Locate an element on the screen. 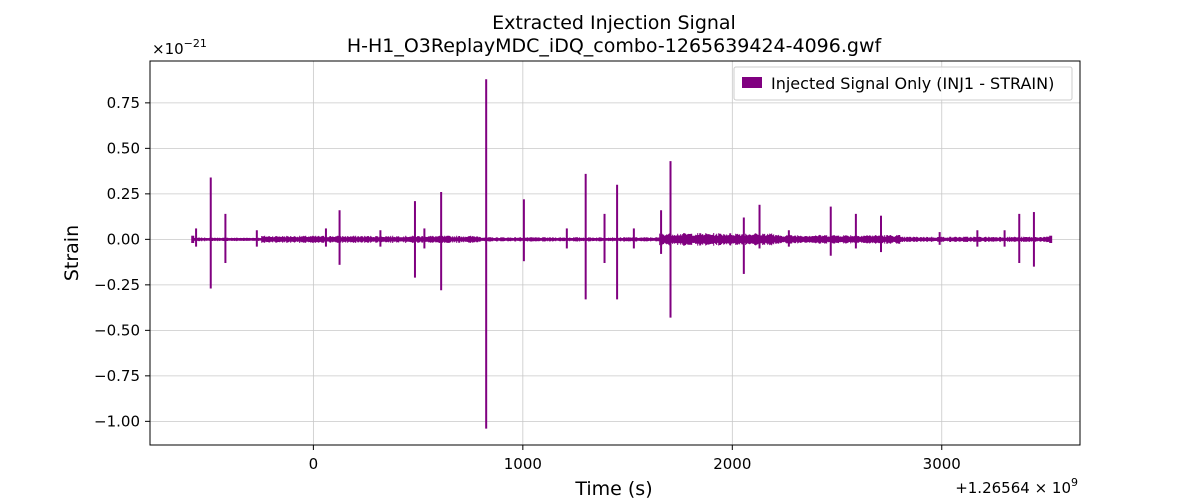  y-tick-label: 0.50 is located at coordinates (123, 148).